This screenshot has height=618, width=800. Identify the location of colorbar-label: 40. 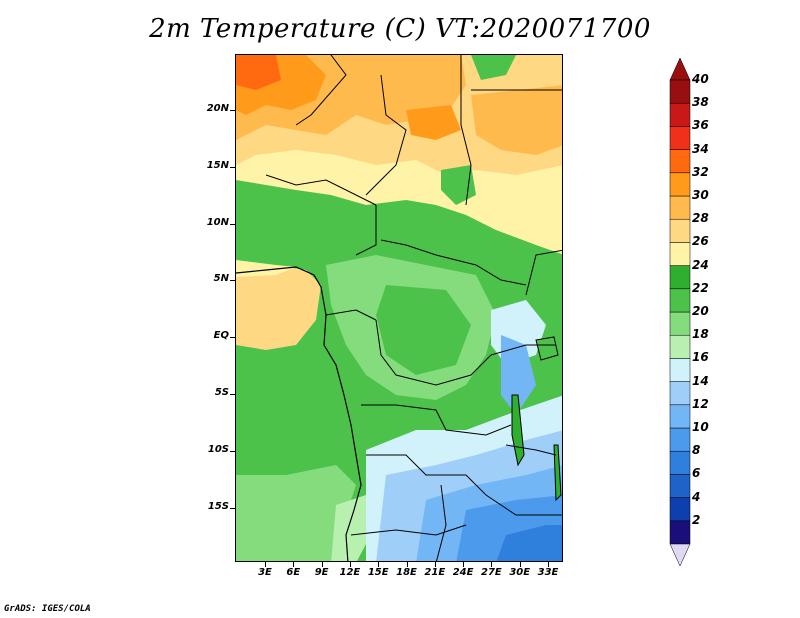
(700, 79).